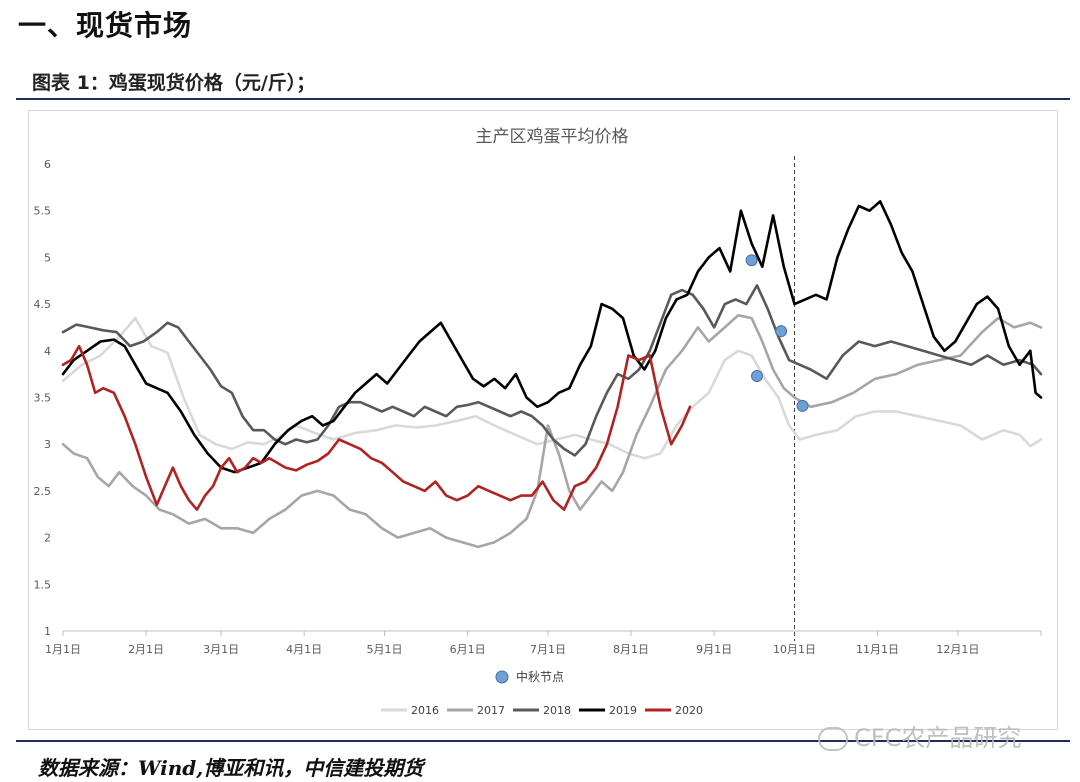 The image size is (1080, 782). Describe the element at coordinates (552, 137) in the screenshot. I see `chart-title: 主产区鸡蛋平均价格` at that location.